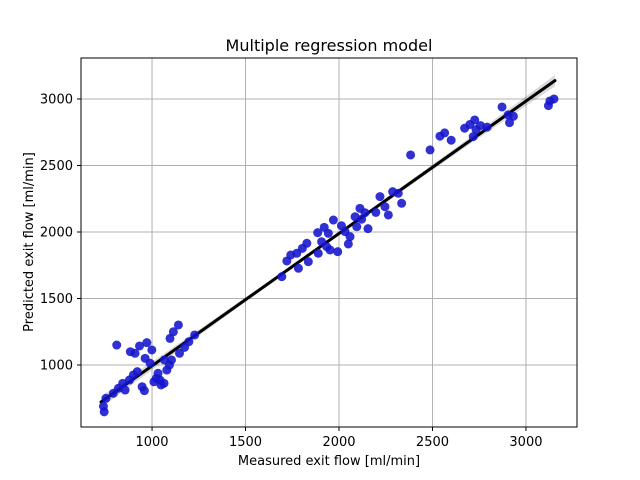 The height and width of the screenshot is (480, 640). I want to click on x-tick-label: 2500, so click(432, 442).